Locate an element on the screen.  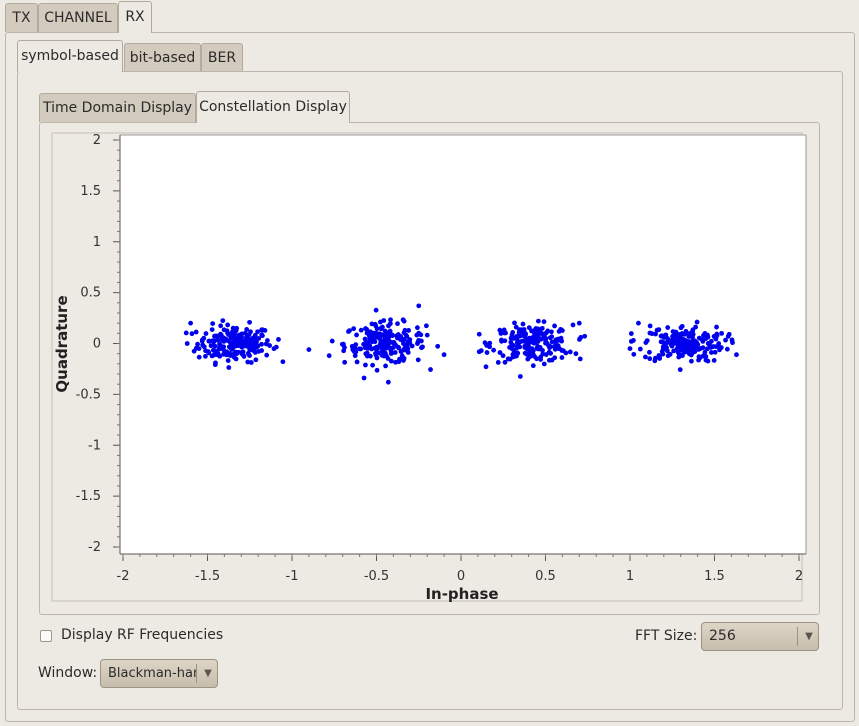
y-tick-label: -1.5 is located at coordinates (88, 496).